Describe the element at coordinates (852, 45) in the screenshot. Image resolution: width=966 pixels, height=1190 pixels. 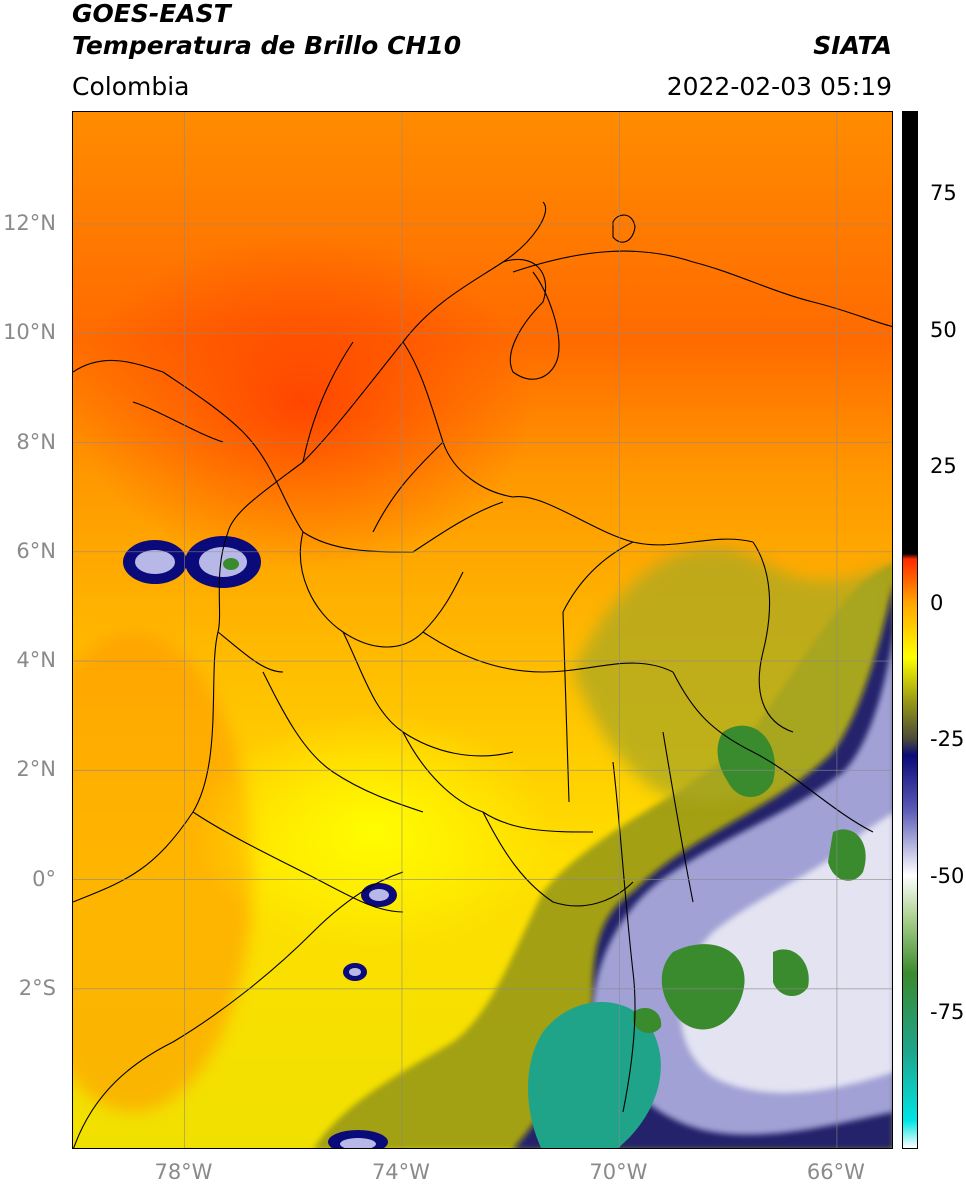
I see `organization-label: SIATA` at that location.